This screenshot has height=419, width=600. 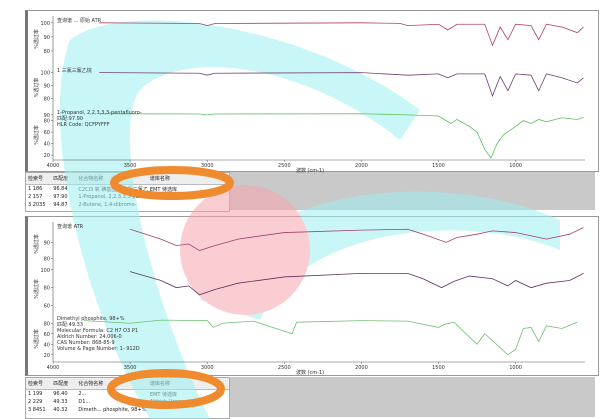 I want to click on cell: 1 199, so click(x=35, y=394).